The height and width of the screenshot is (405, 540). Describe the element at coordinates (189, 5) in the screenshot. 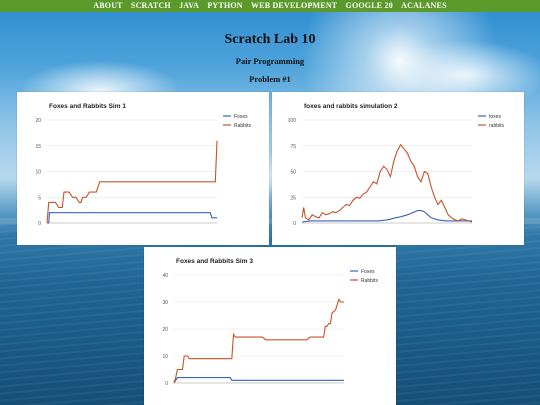

I see `nav-link-java: JAVA` at that location.